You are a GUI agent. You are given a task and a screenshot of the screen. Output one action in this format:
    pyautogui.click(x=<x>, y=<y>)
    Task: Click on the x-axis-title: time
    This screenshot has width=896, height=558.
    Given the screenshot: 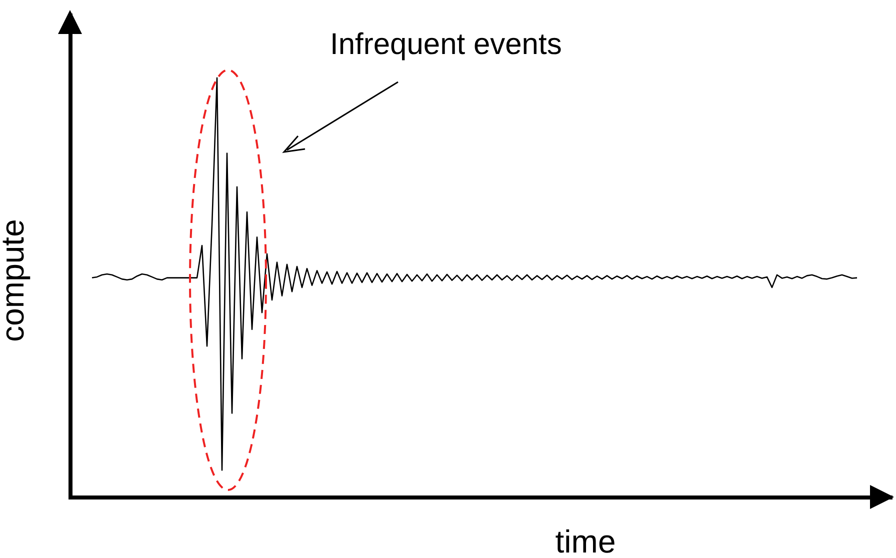 What is the action you would take?
    pyautogui.click(x=585, y=541)
    